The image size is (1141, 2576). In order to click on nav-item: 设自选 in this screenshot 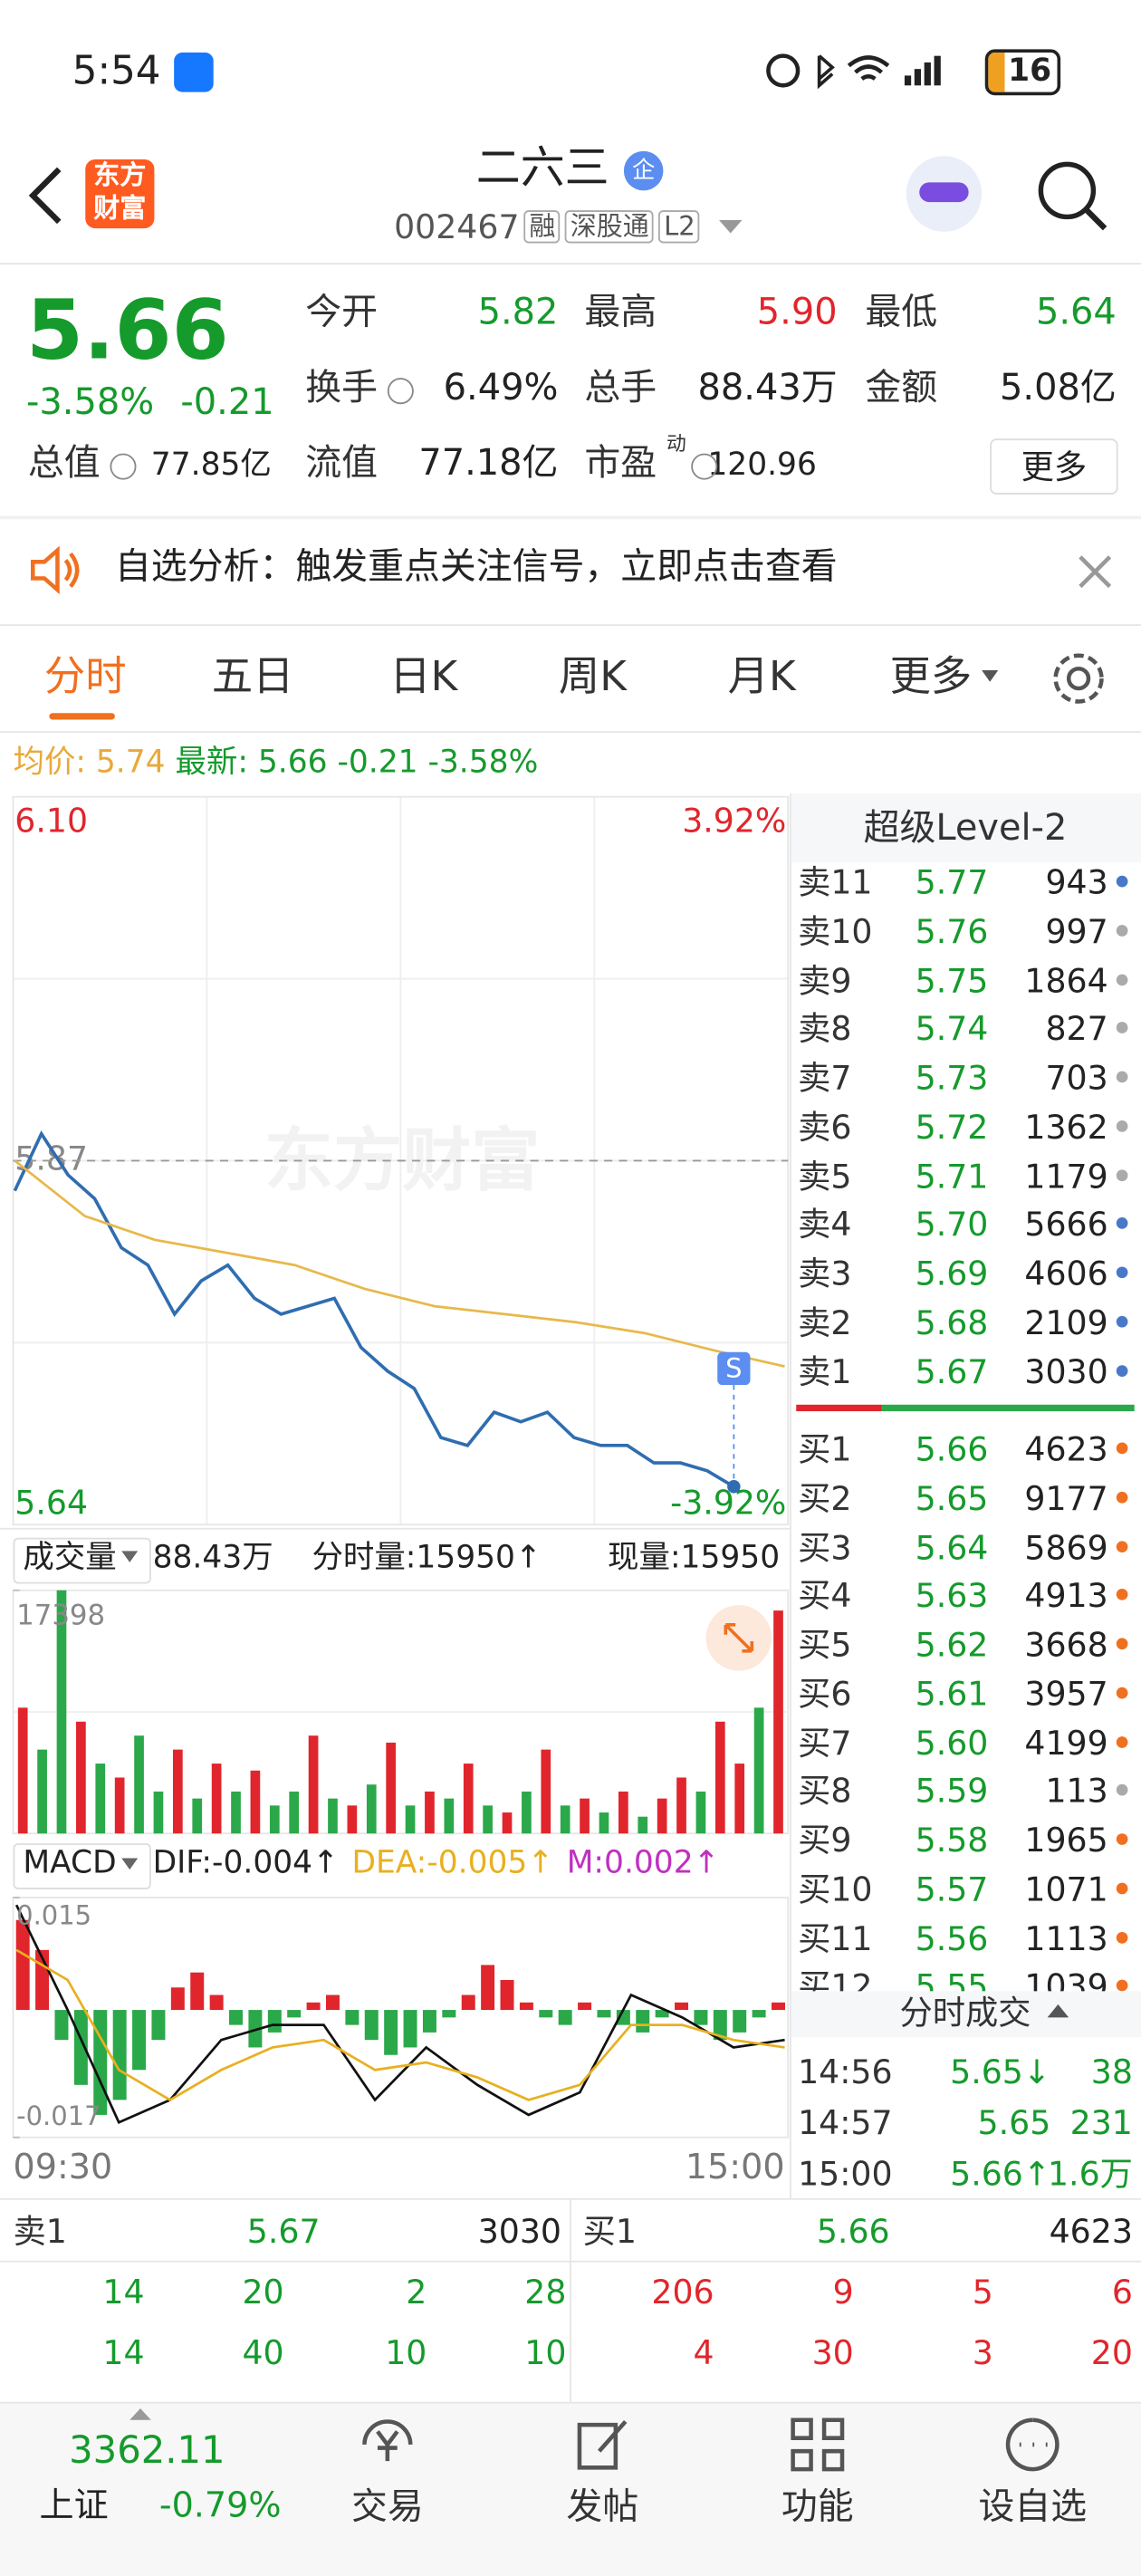, I will do `click(1033, 2508)`.